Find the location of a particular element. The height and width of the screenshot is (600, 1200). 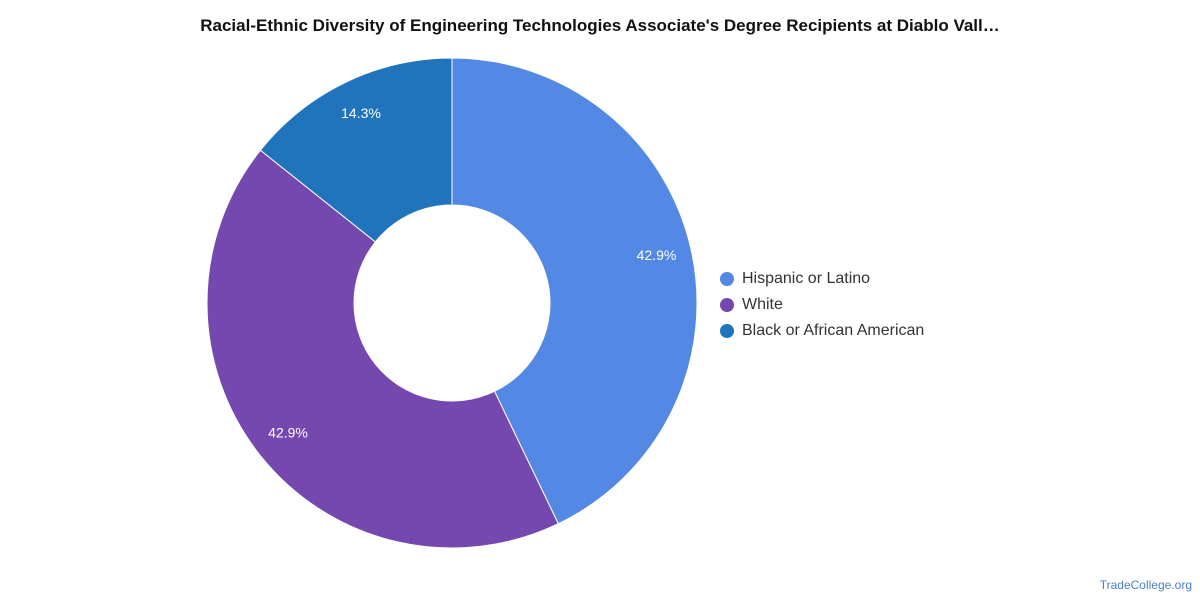

legend-item-hispanic-or-latino: Hispanic or Latino is located at coordinates (822, 279).